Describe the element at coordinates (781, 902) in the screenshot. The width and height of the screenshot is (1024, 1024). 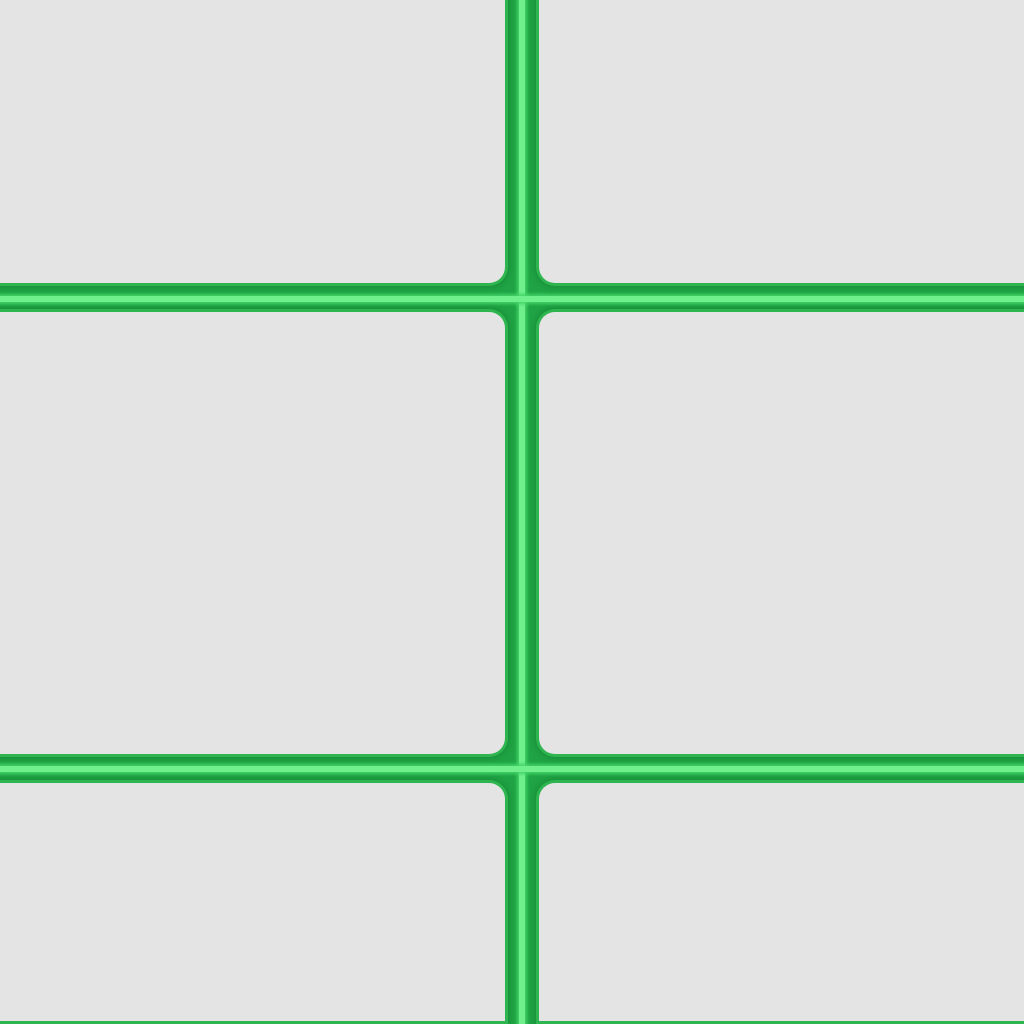
I see `grid-tile-row3-col2` at that location.